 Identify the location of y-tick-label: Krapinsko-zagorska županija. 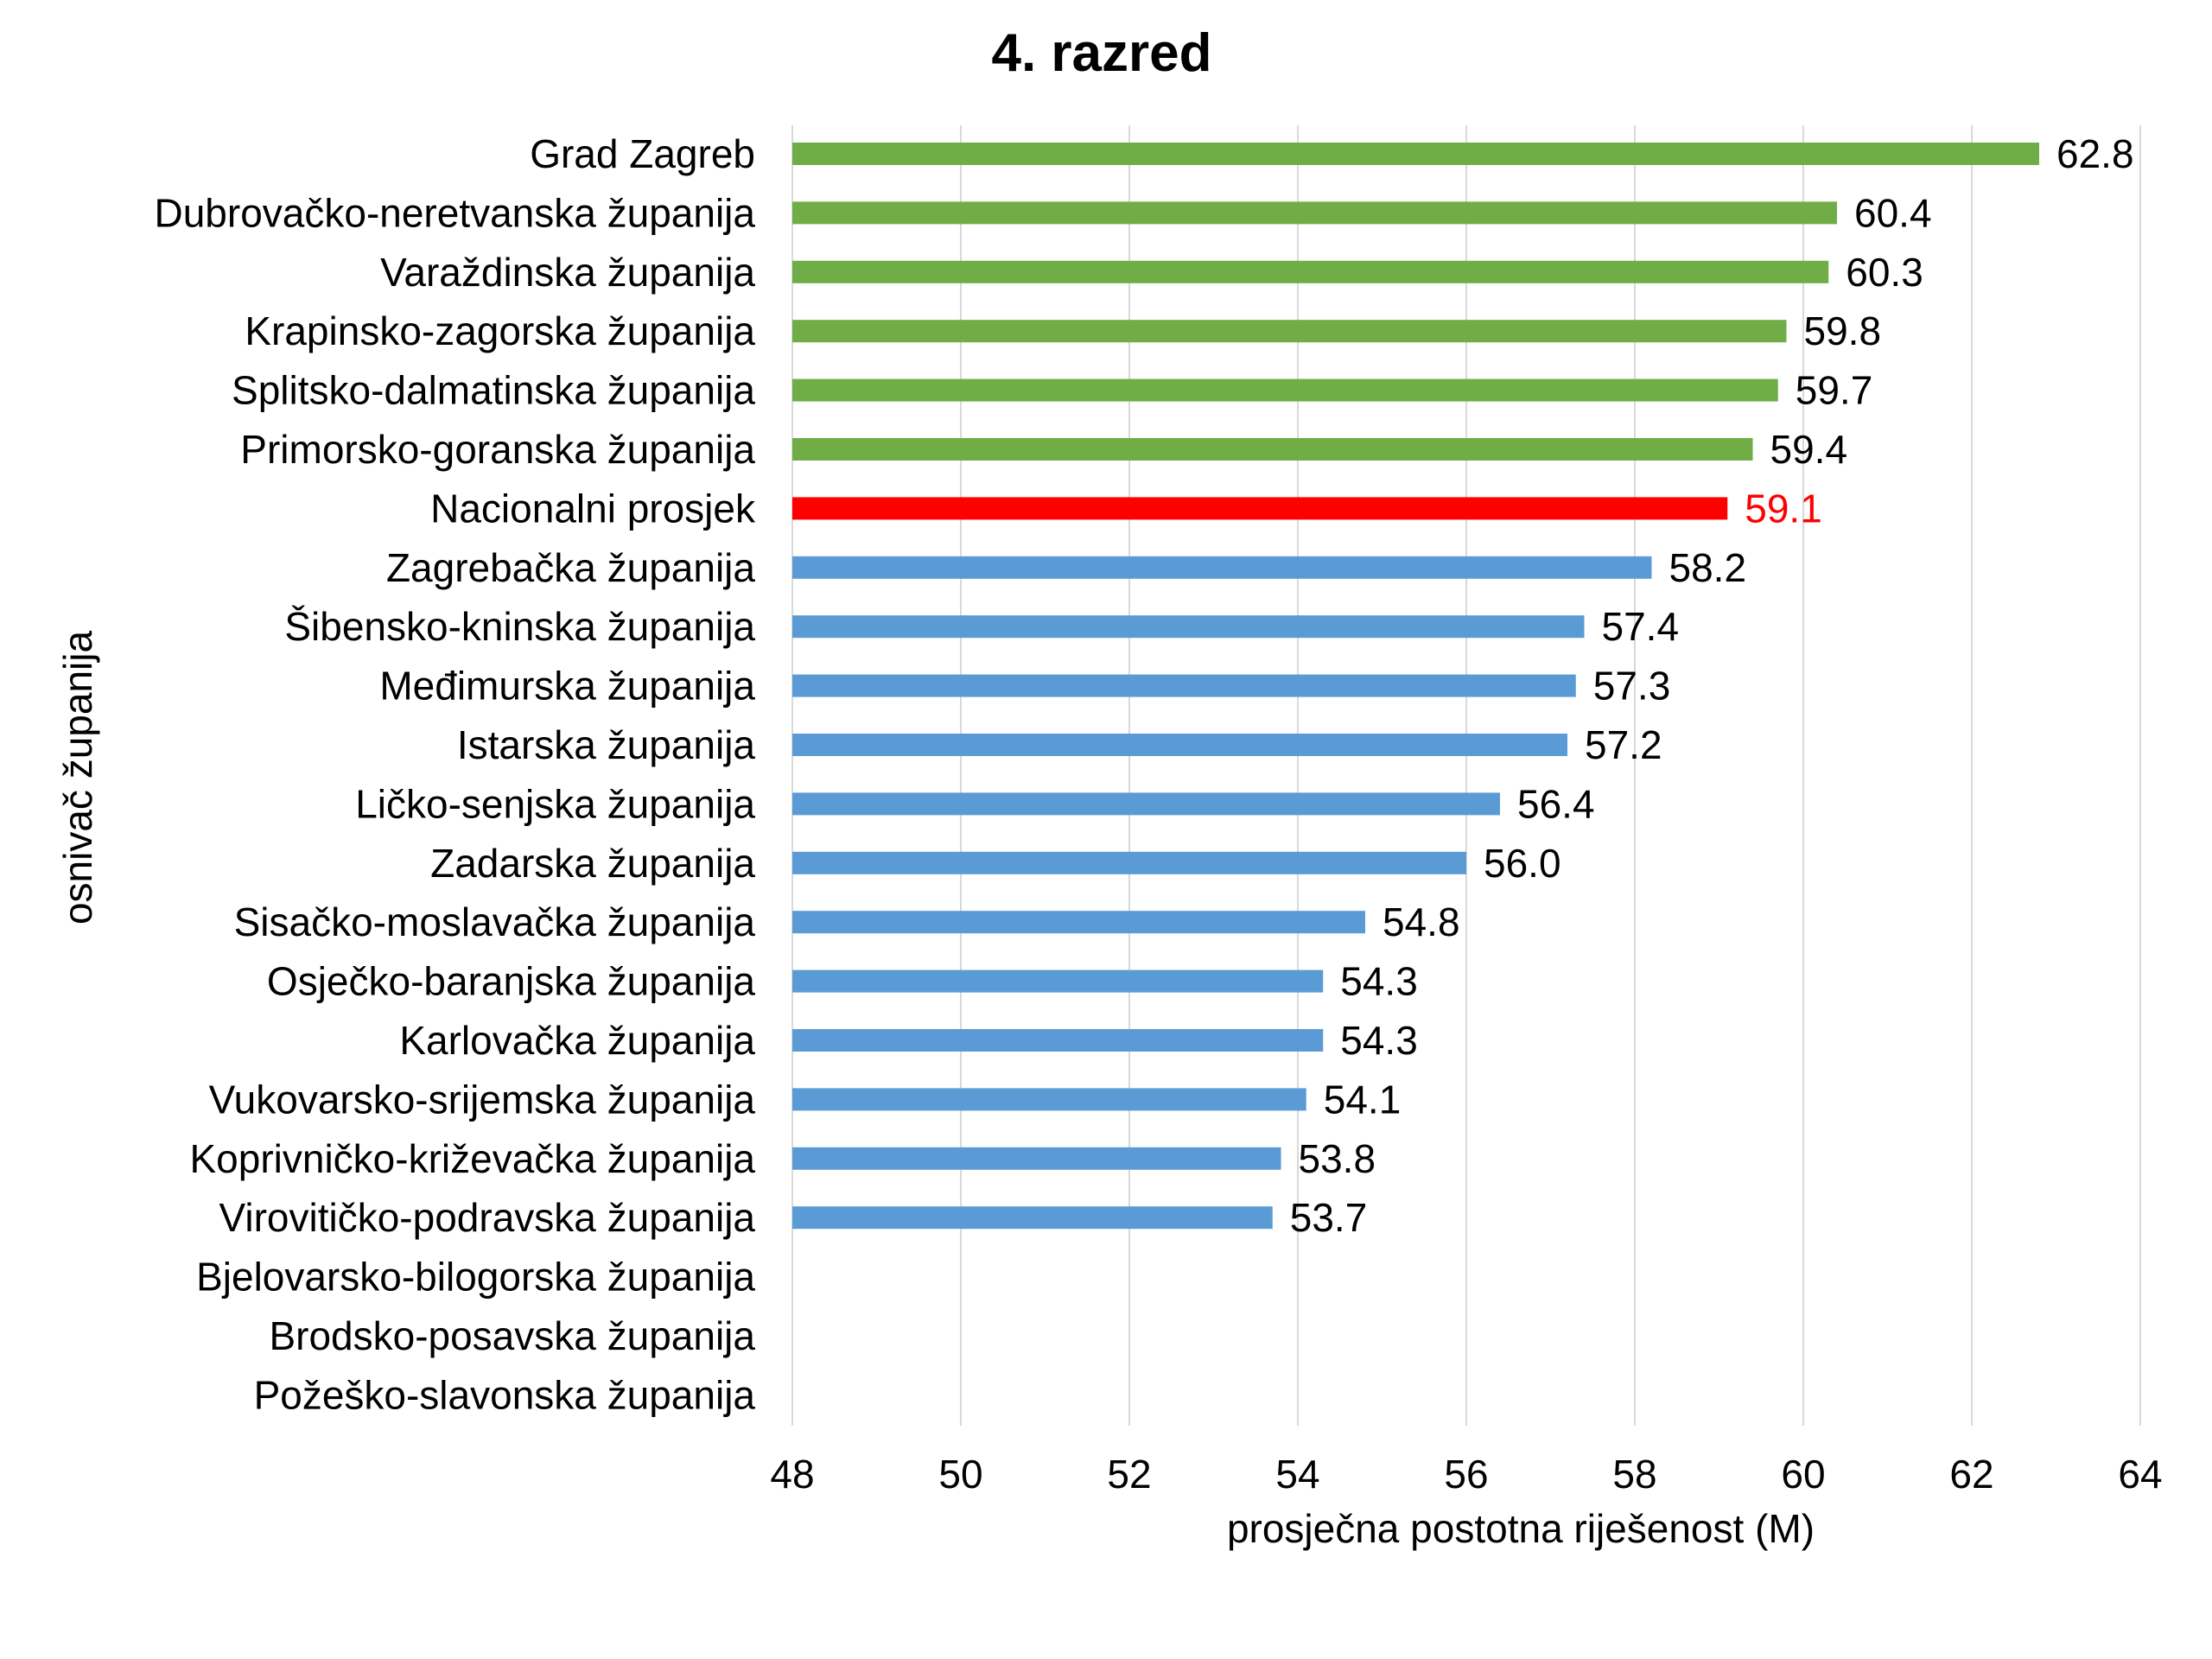
(500, 330).